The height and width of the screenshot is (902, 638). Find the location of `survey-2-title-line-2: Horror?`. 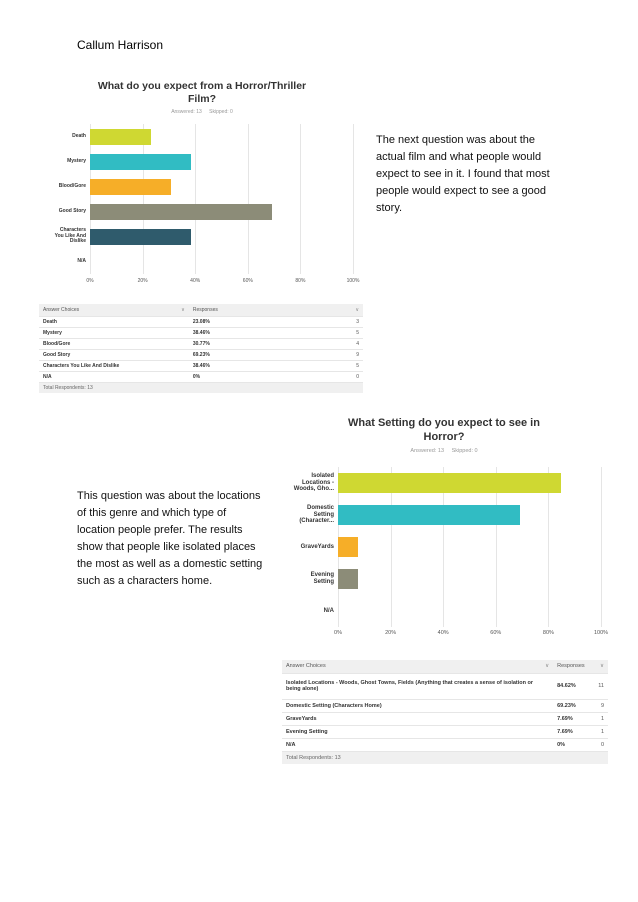

survey-2-title-line-2: Horror? is located at coordinates (444, 437).